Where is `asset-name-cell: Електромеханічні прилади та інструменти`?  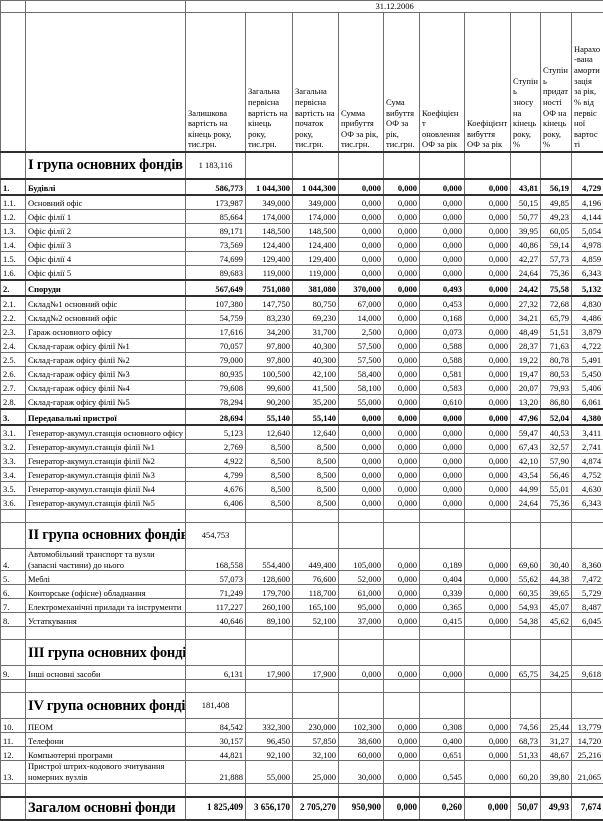 asset-name-cell: Електромеханічні прилади та інструменти is located at coordinates (106, 606).